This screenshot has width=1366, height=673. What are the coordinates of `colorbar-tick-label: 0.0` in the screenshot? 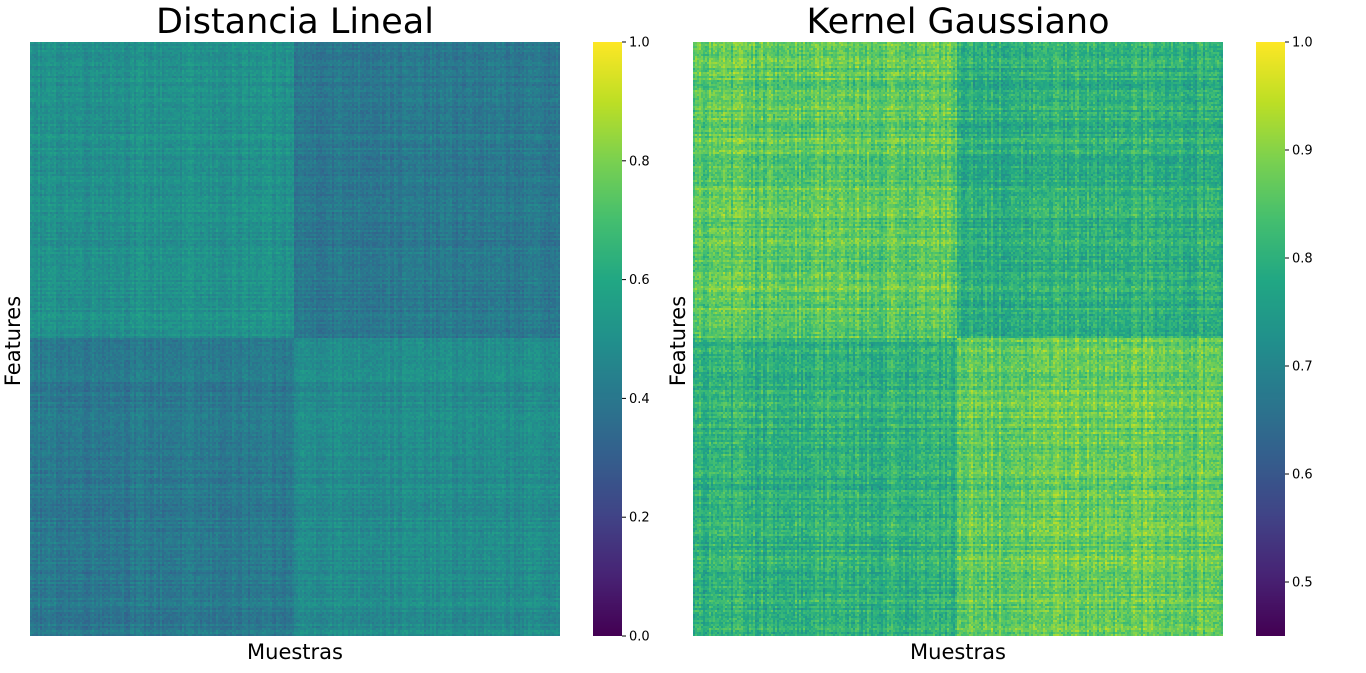 It's located at (639, 637).